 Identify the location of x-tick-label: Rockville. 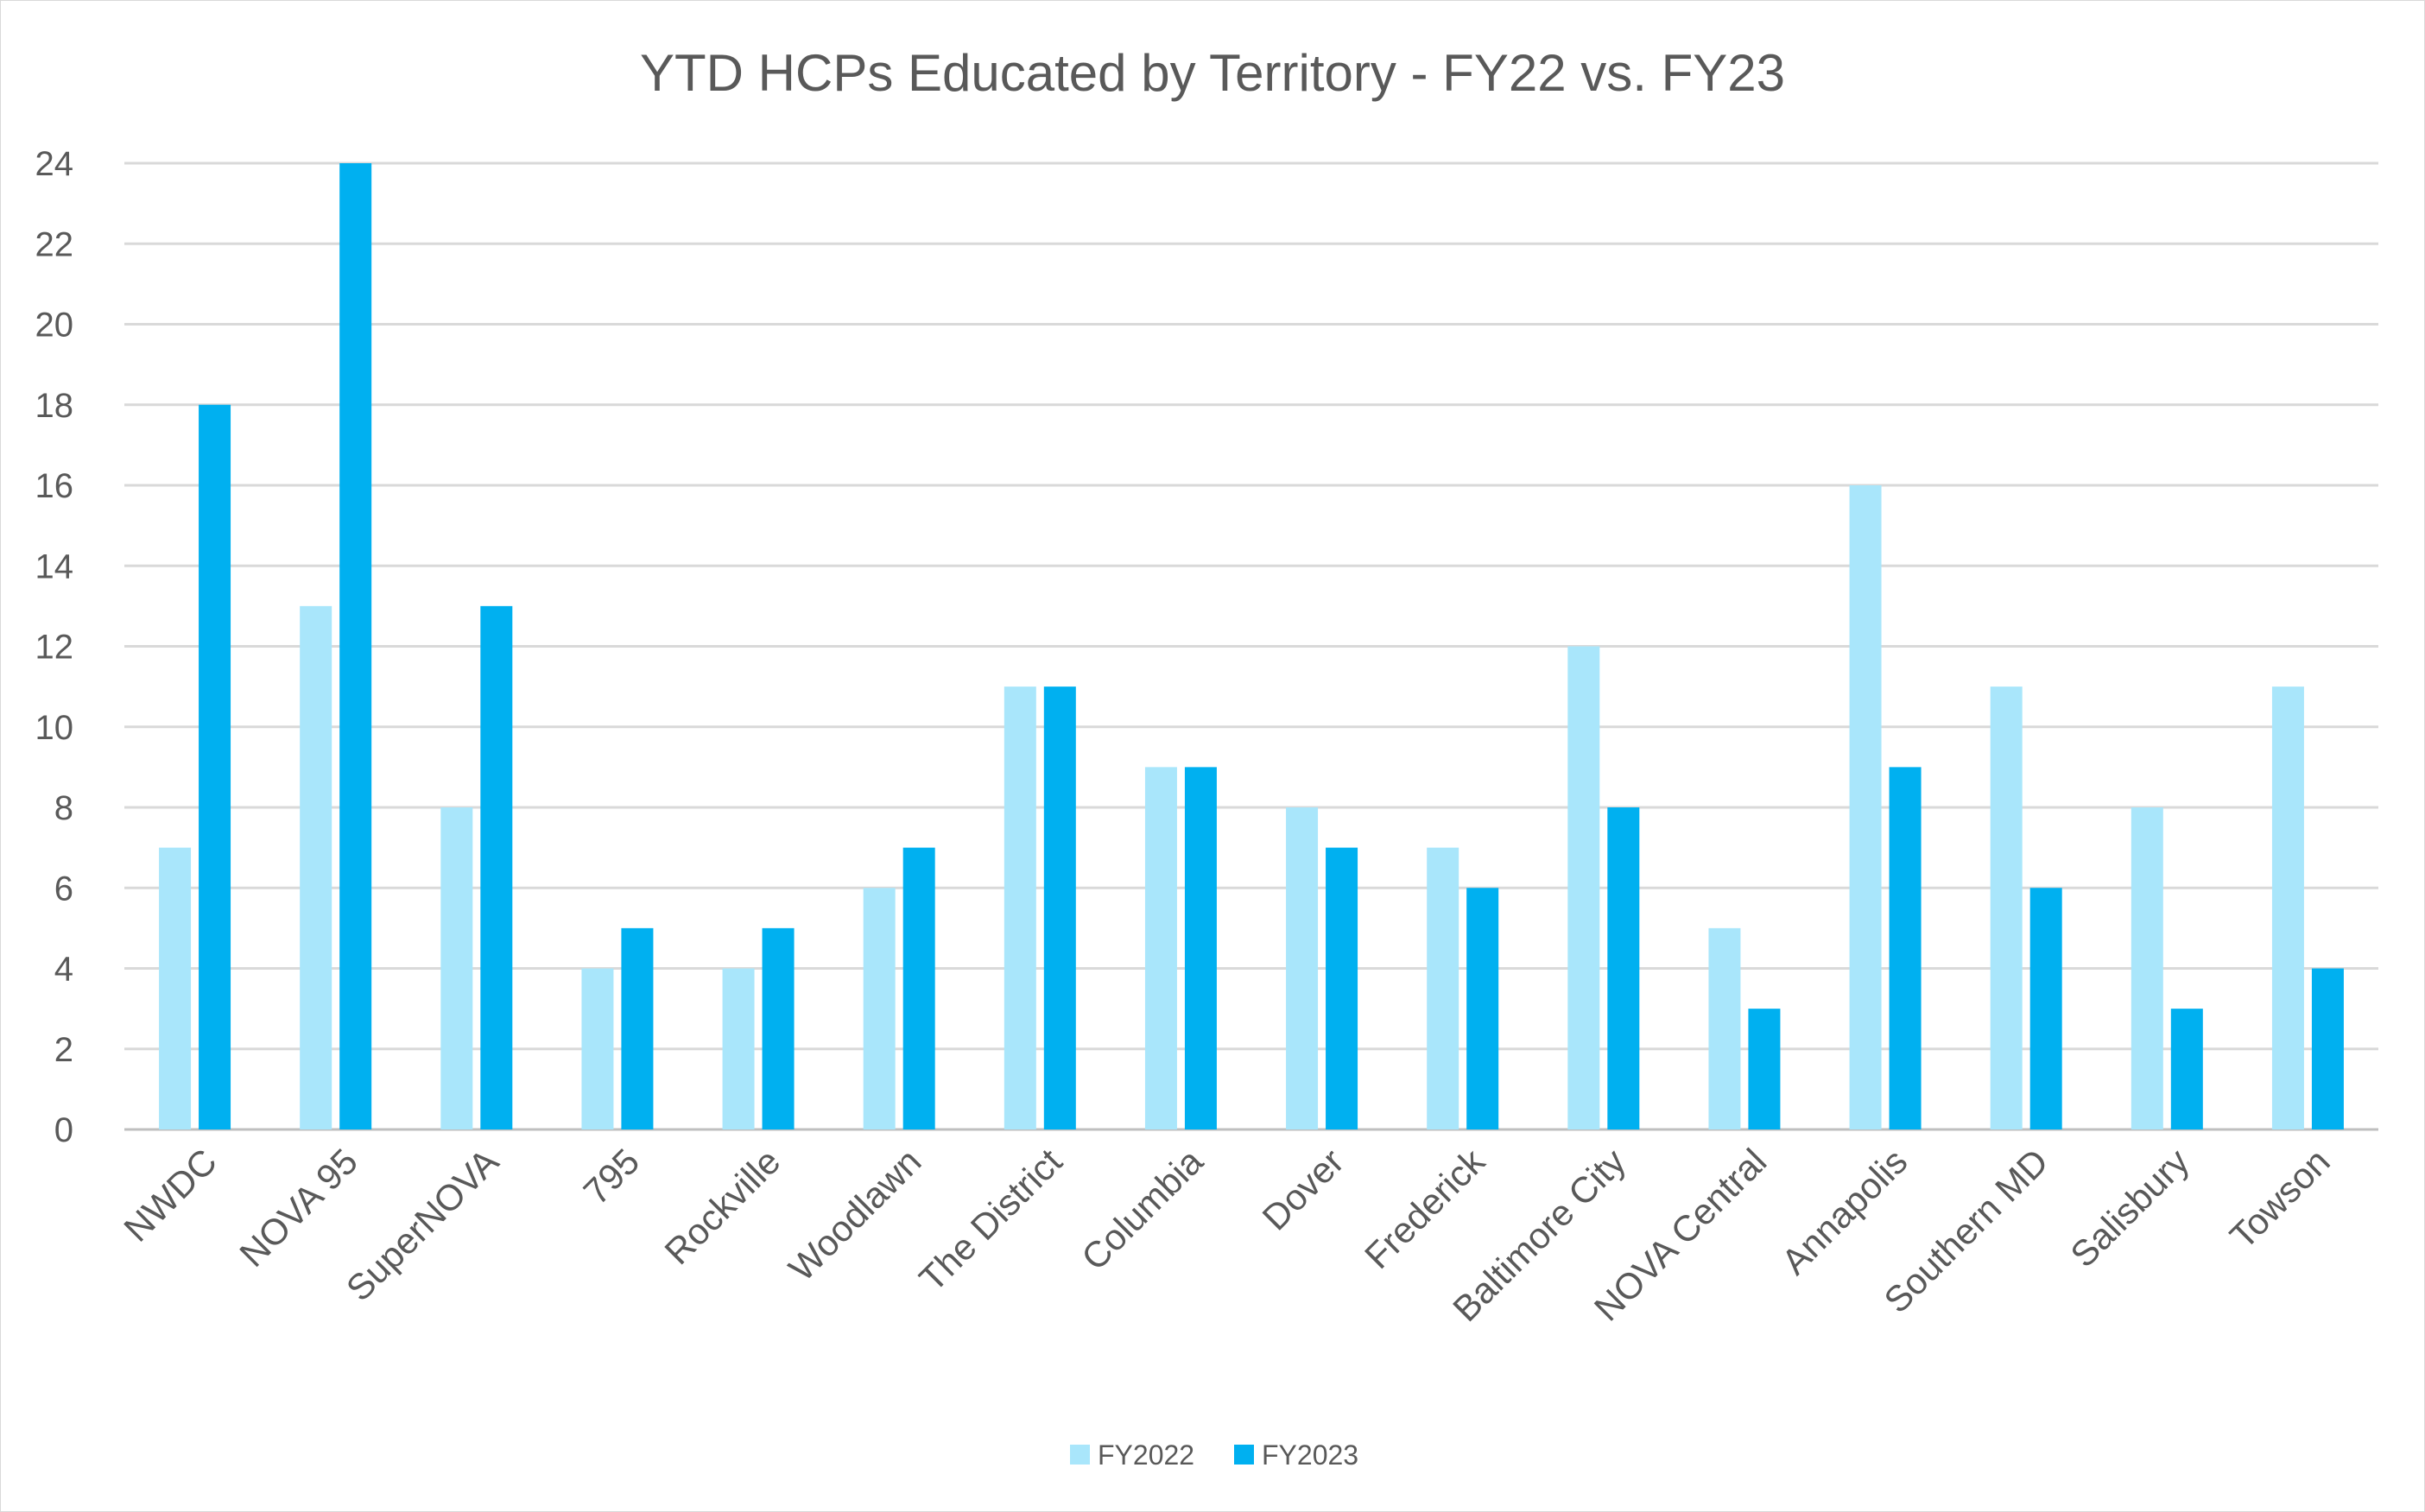
(722, 1206).